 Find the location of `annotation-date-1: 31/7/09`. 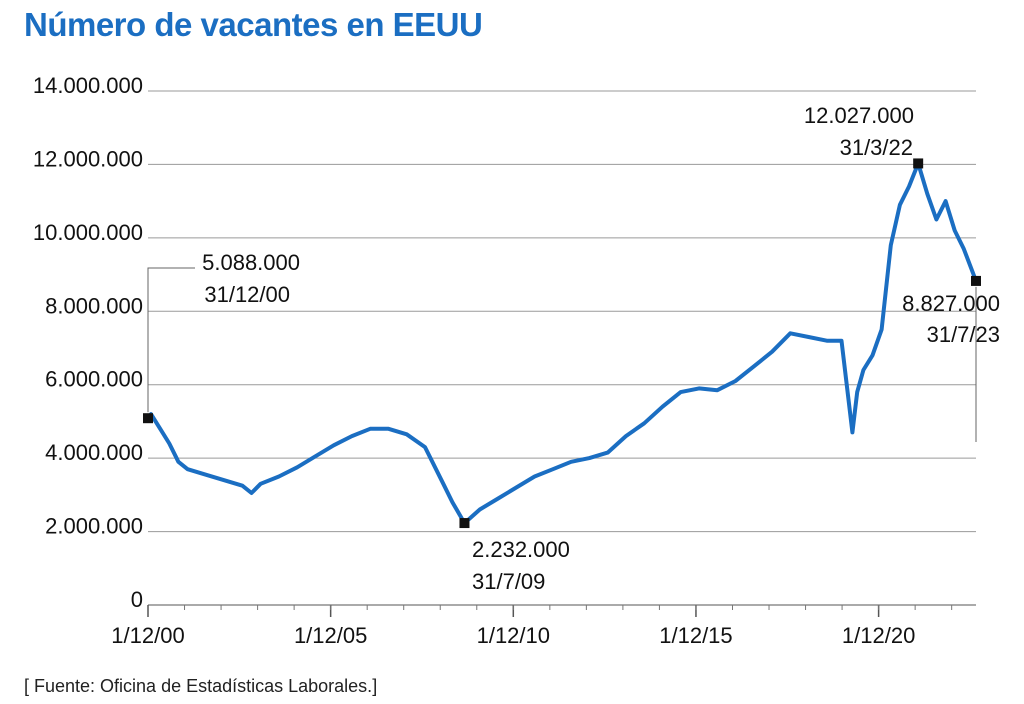

annotation-date-1: 31/7/09 is located at coordinates (508, 581).